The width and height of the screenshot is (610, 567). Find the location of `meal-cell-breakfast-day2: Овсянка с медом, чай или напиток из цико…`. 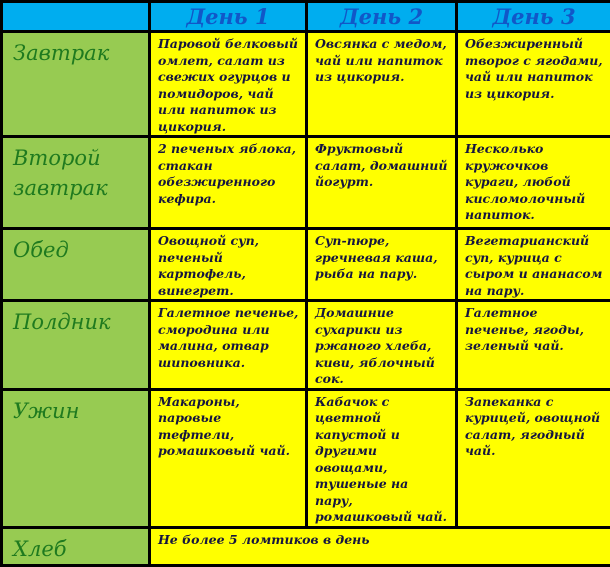

meal-cell-breakfast-day2: Овсянка с медом, чай или напиток из цико… is located at coordinates (382, 84).